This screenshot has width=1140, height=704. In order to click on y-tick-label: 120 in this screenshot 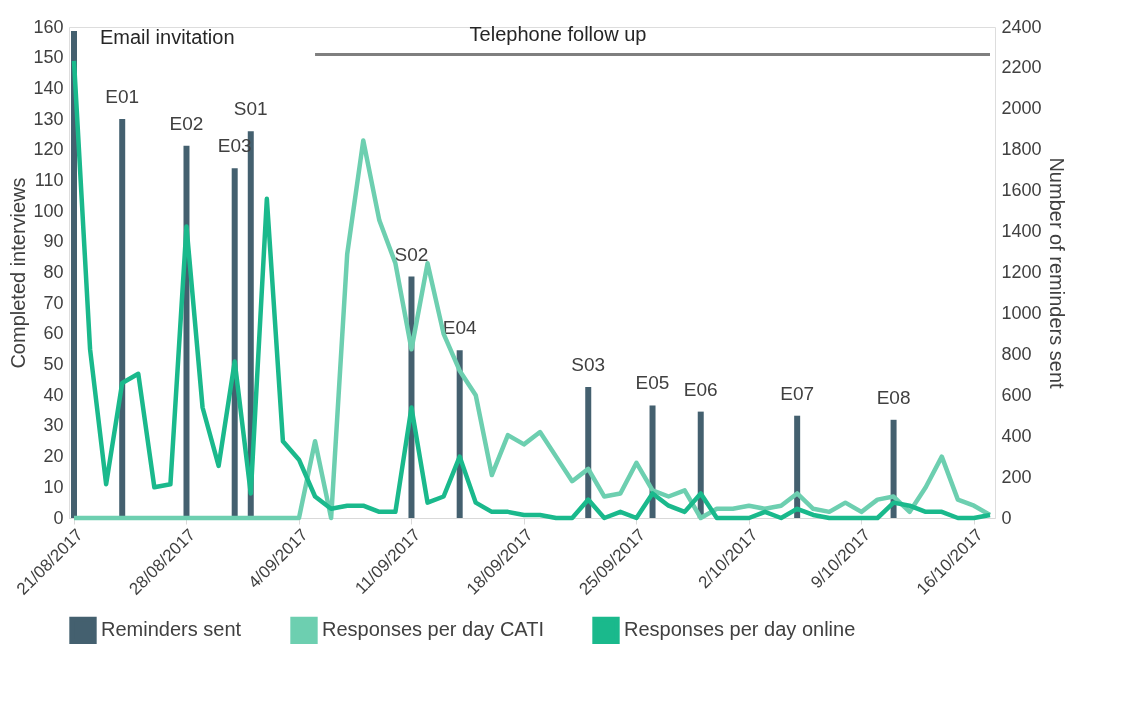, I will do `click(48, 149)`.